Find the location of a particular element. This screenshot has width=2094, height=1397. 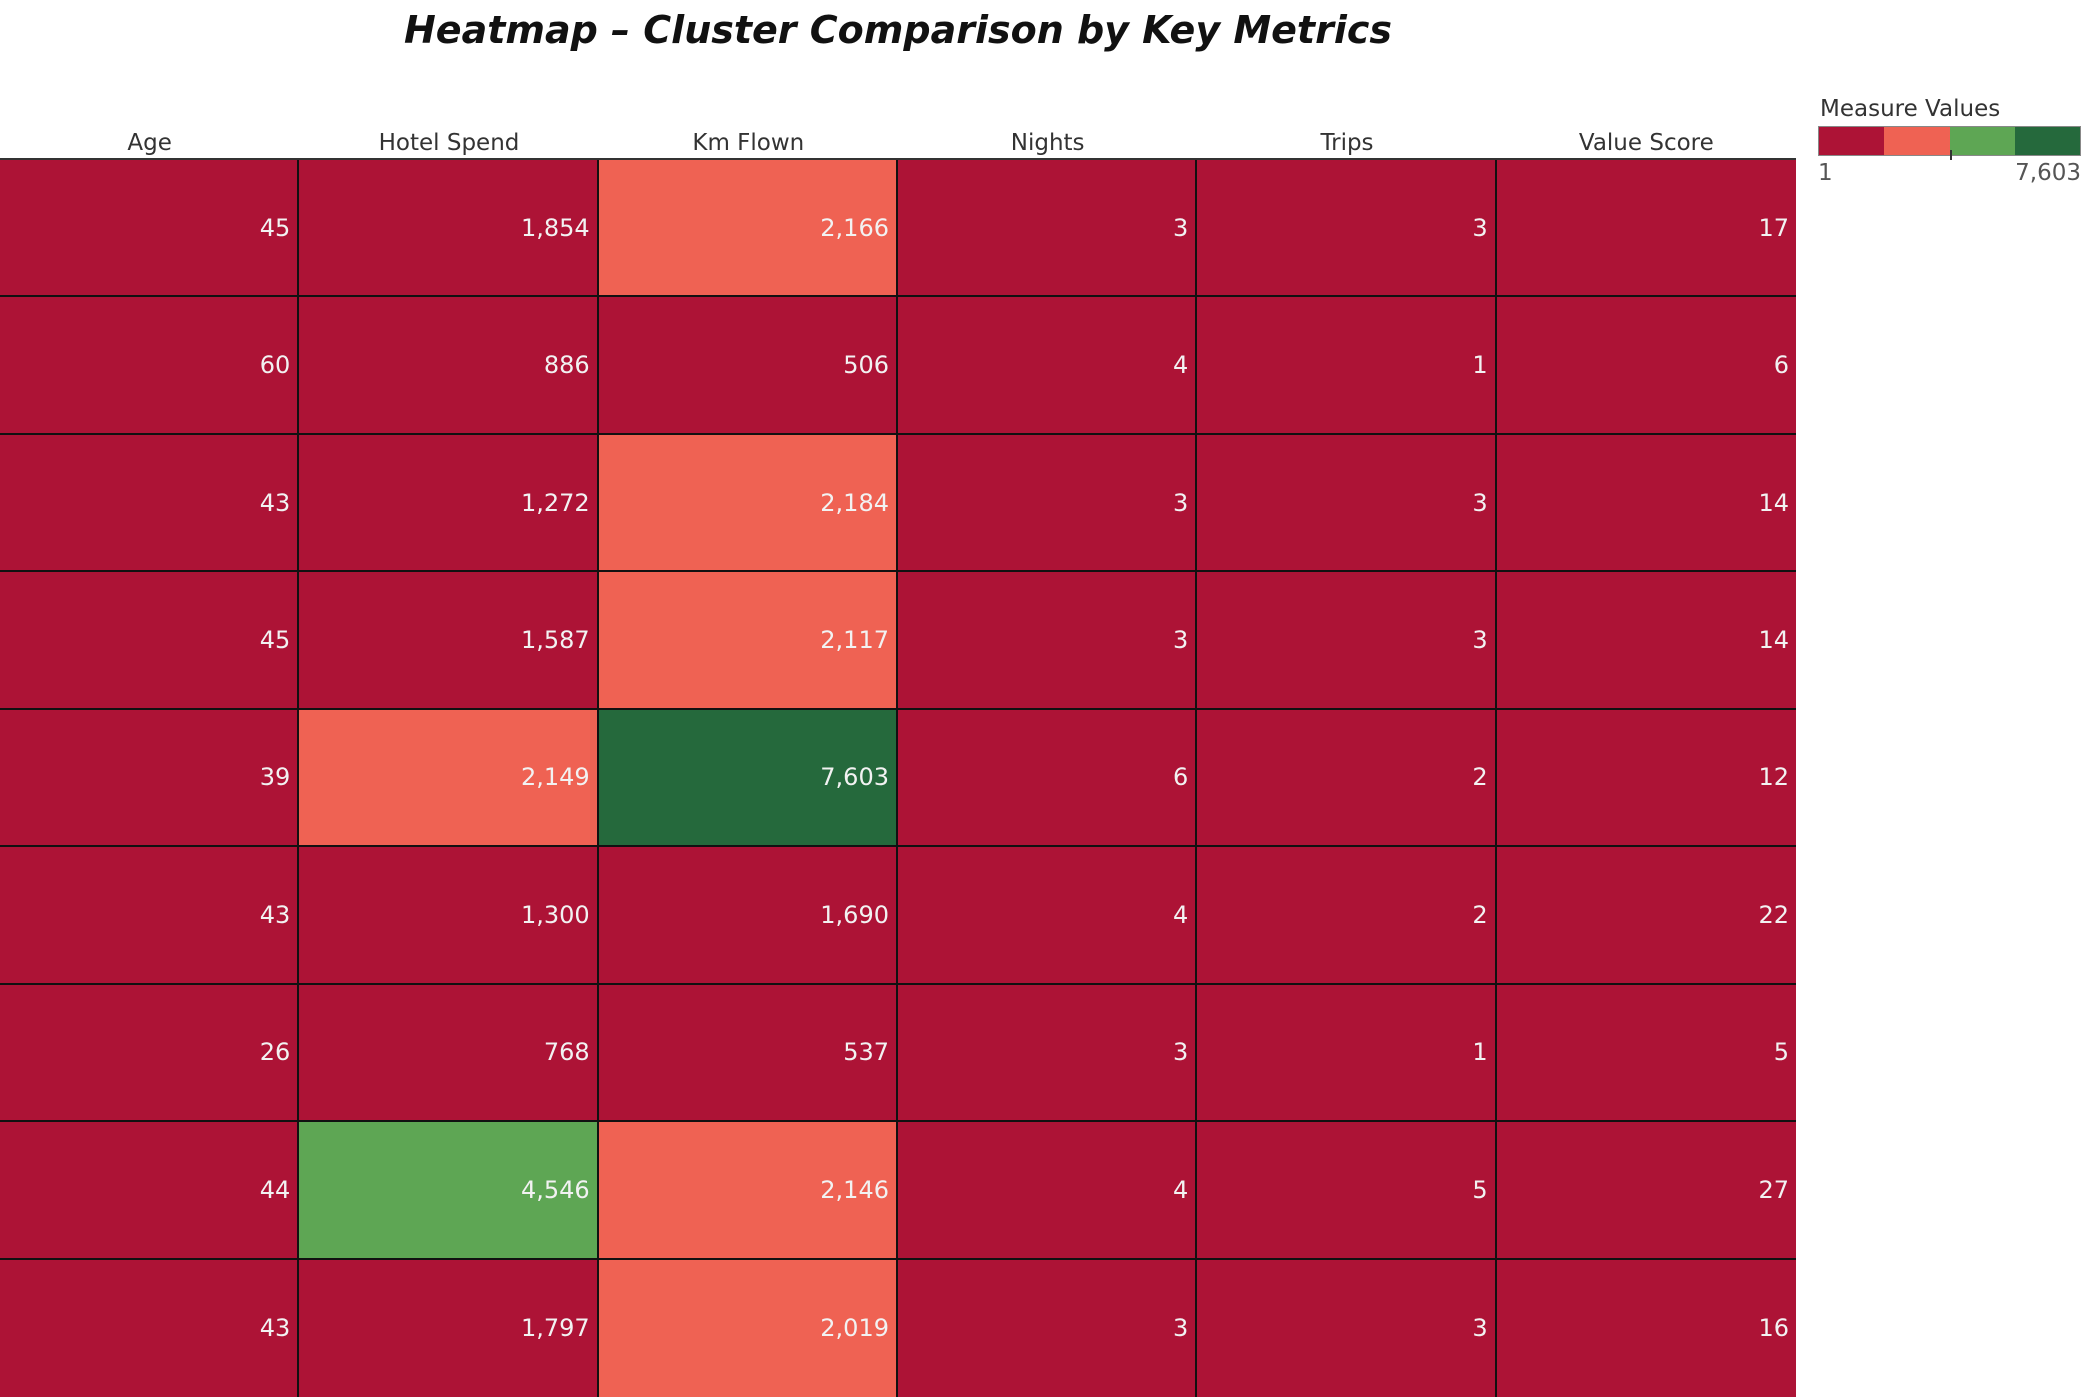

heatmap-cell: 506 is located at coordinates (748, 366).